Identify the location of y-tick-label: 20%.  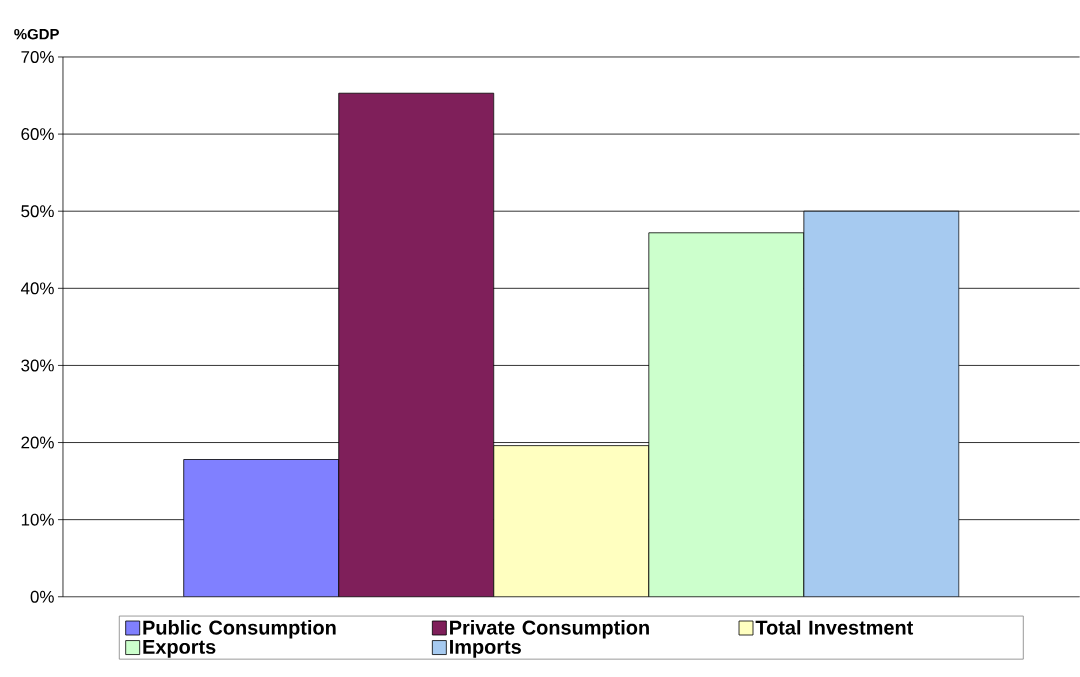
(37, 442).